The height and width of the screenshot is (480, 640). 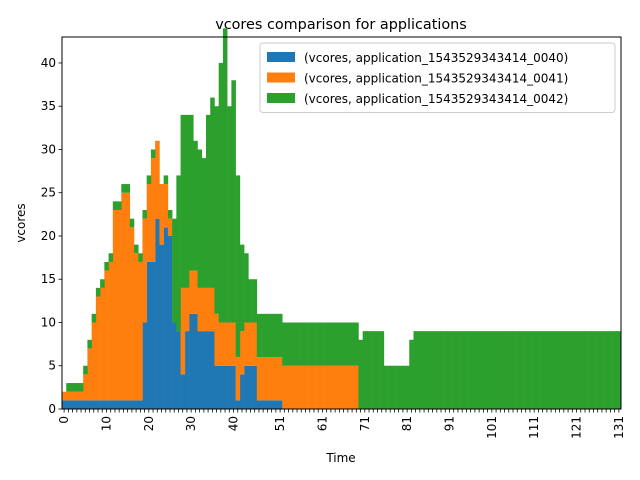 I want to click on legend-box, so click(x=437, y=77).